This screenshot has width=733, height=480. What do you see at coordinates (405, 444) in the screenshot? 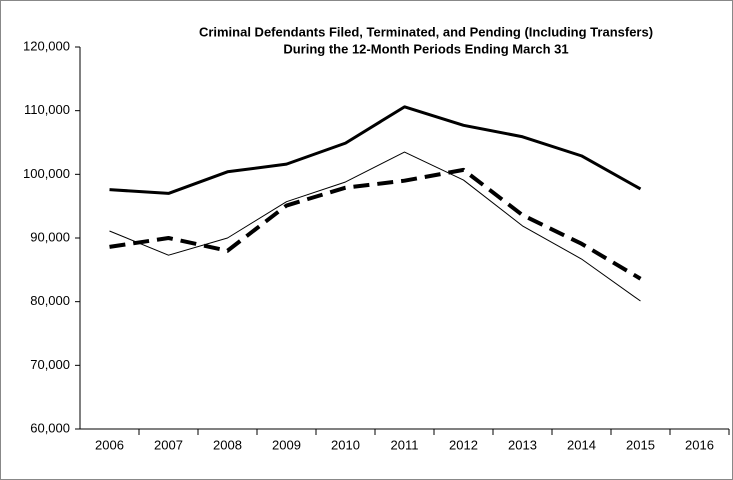
I see `x-tick-label: 2011` at bounding box center [405, 444].